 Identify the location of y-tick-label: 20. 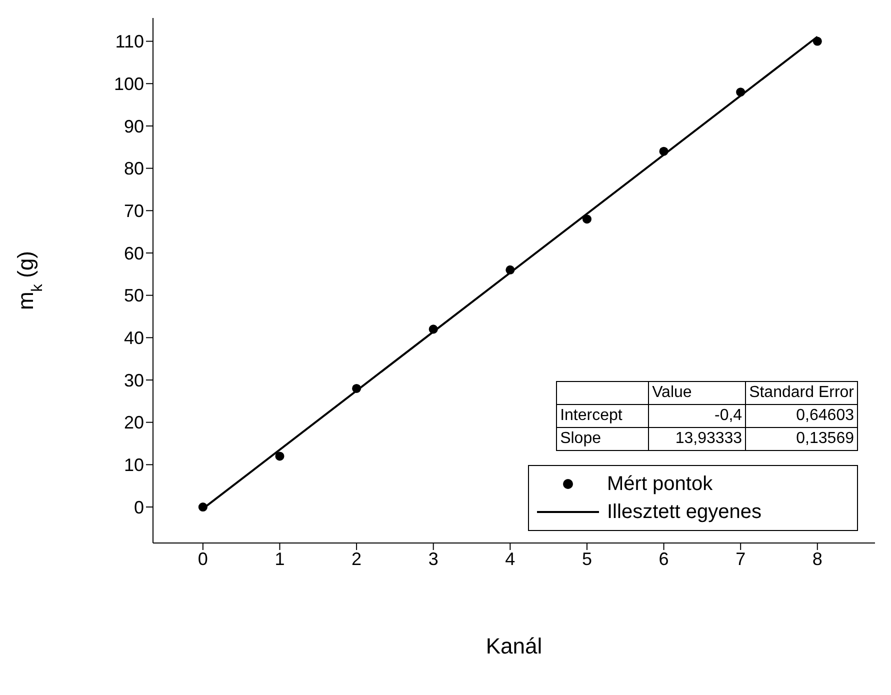
(134, 422).